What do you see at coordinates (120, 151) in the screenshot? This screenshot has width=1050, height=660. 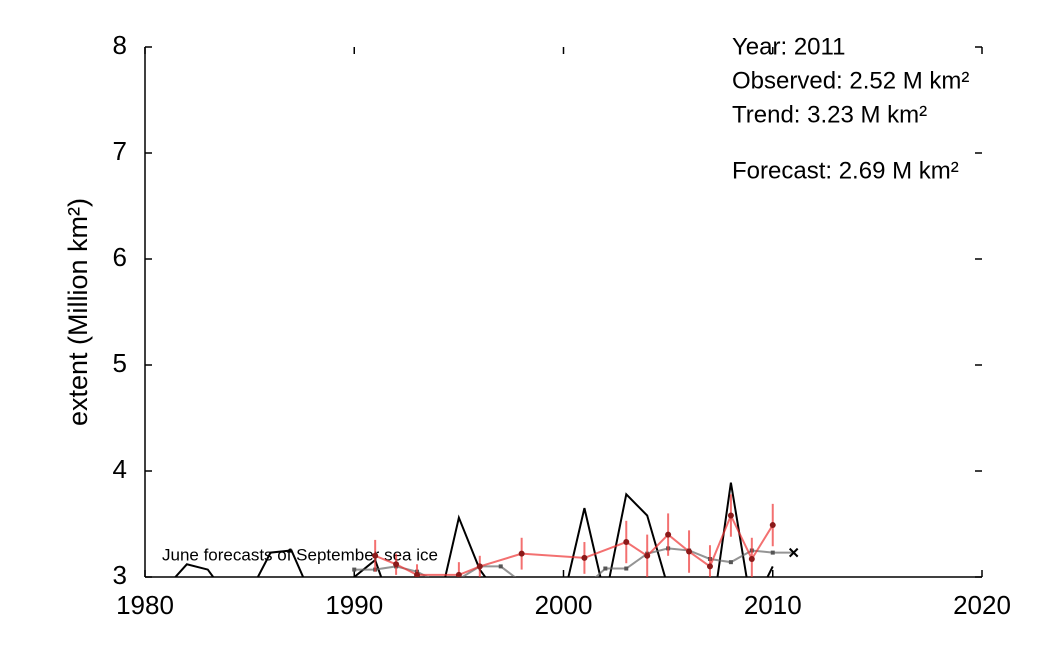 I see `y-tick-label: 7` at bounding box center [120, 151].